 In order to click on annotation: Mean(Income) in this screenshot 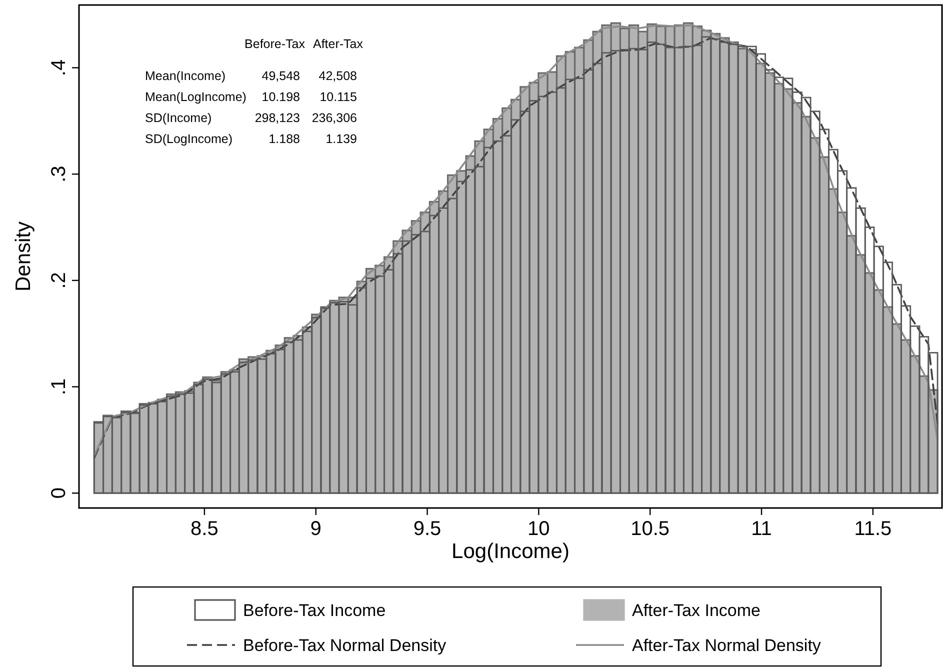, I will do `click(185, 76)`.